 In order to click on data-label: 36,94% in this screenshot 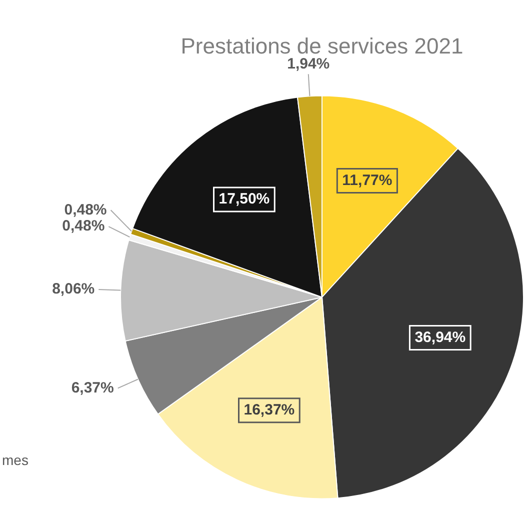, I will do `click(440, 337)`.